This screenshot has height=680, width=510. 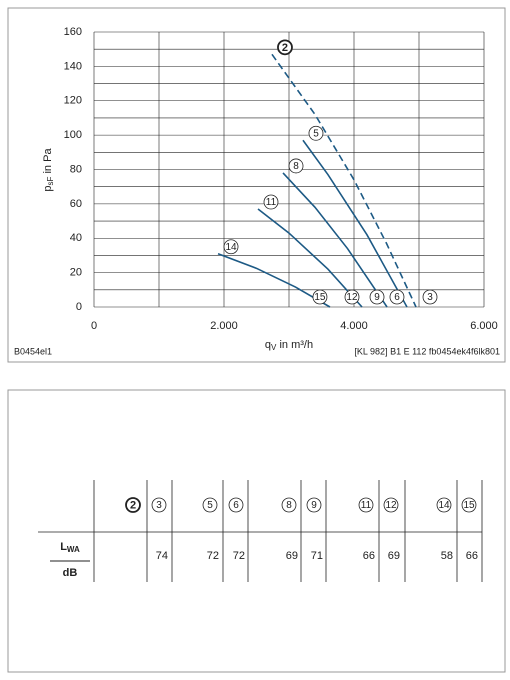 I want to click on end-label: 12, so click(x=352, y=297).